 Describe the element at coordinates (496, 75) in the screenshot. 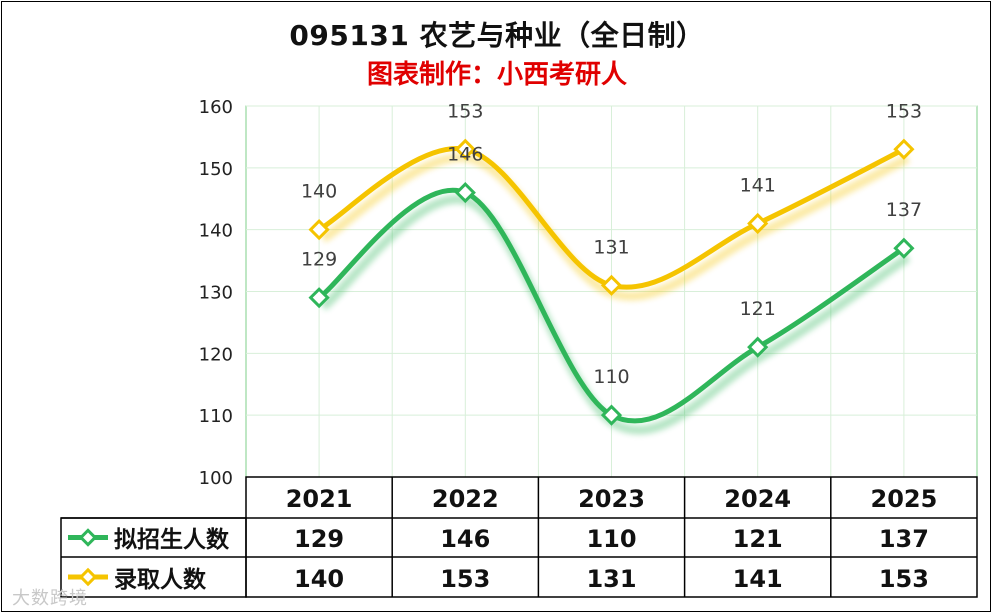

I see `chart-subtitle: 图表制作：小西考研人` at that location.